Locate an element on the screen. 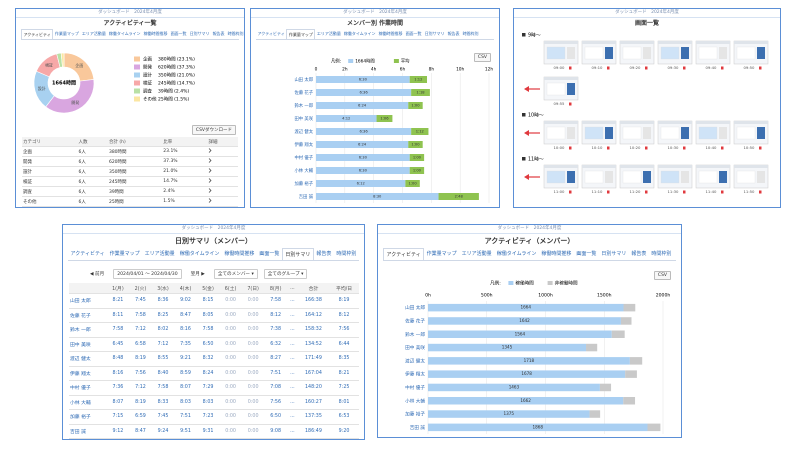  thumb-time: 09:50 is located at coordinates (750, 67).